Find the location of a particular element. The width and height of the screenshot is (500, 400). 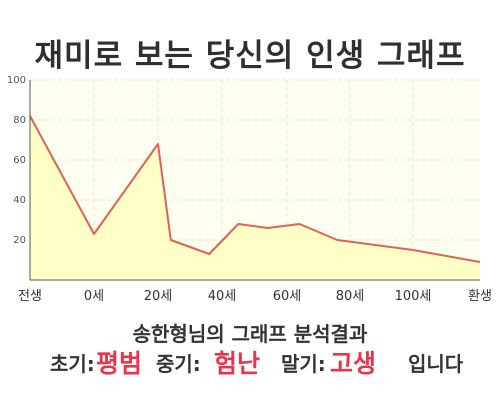

x-tick-labels: 전생 0세 20세 40세 60세 80세 100세 환생 is located at coordinates (255, 296).